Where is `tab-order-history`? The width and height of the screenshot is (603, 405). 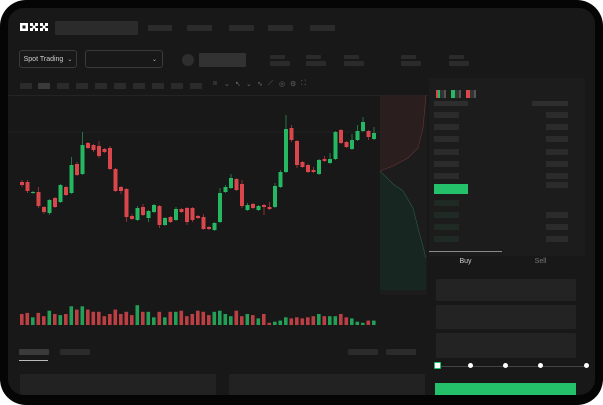 tab-order-history is located at coordinates (75, 352).